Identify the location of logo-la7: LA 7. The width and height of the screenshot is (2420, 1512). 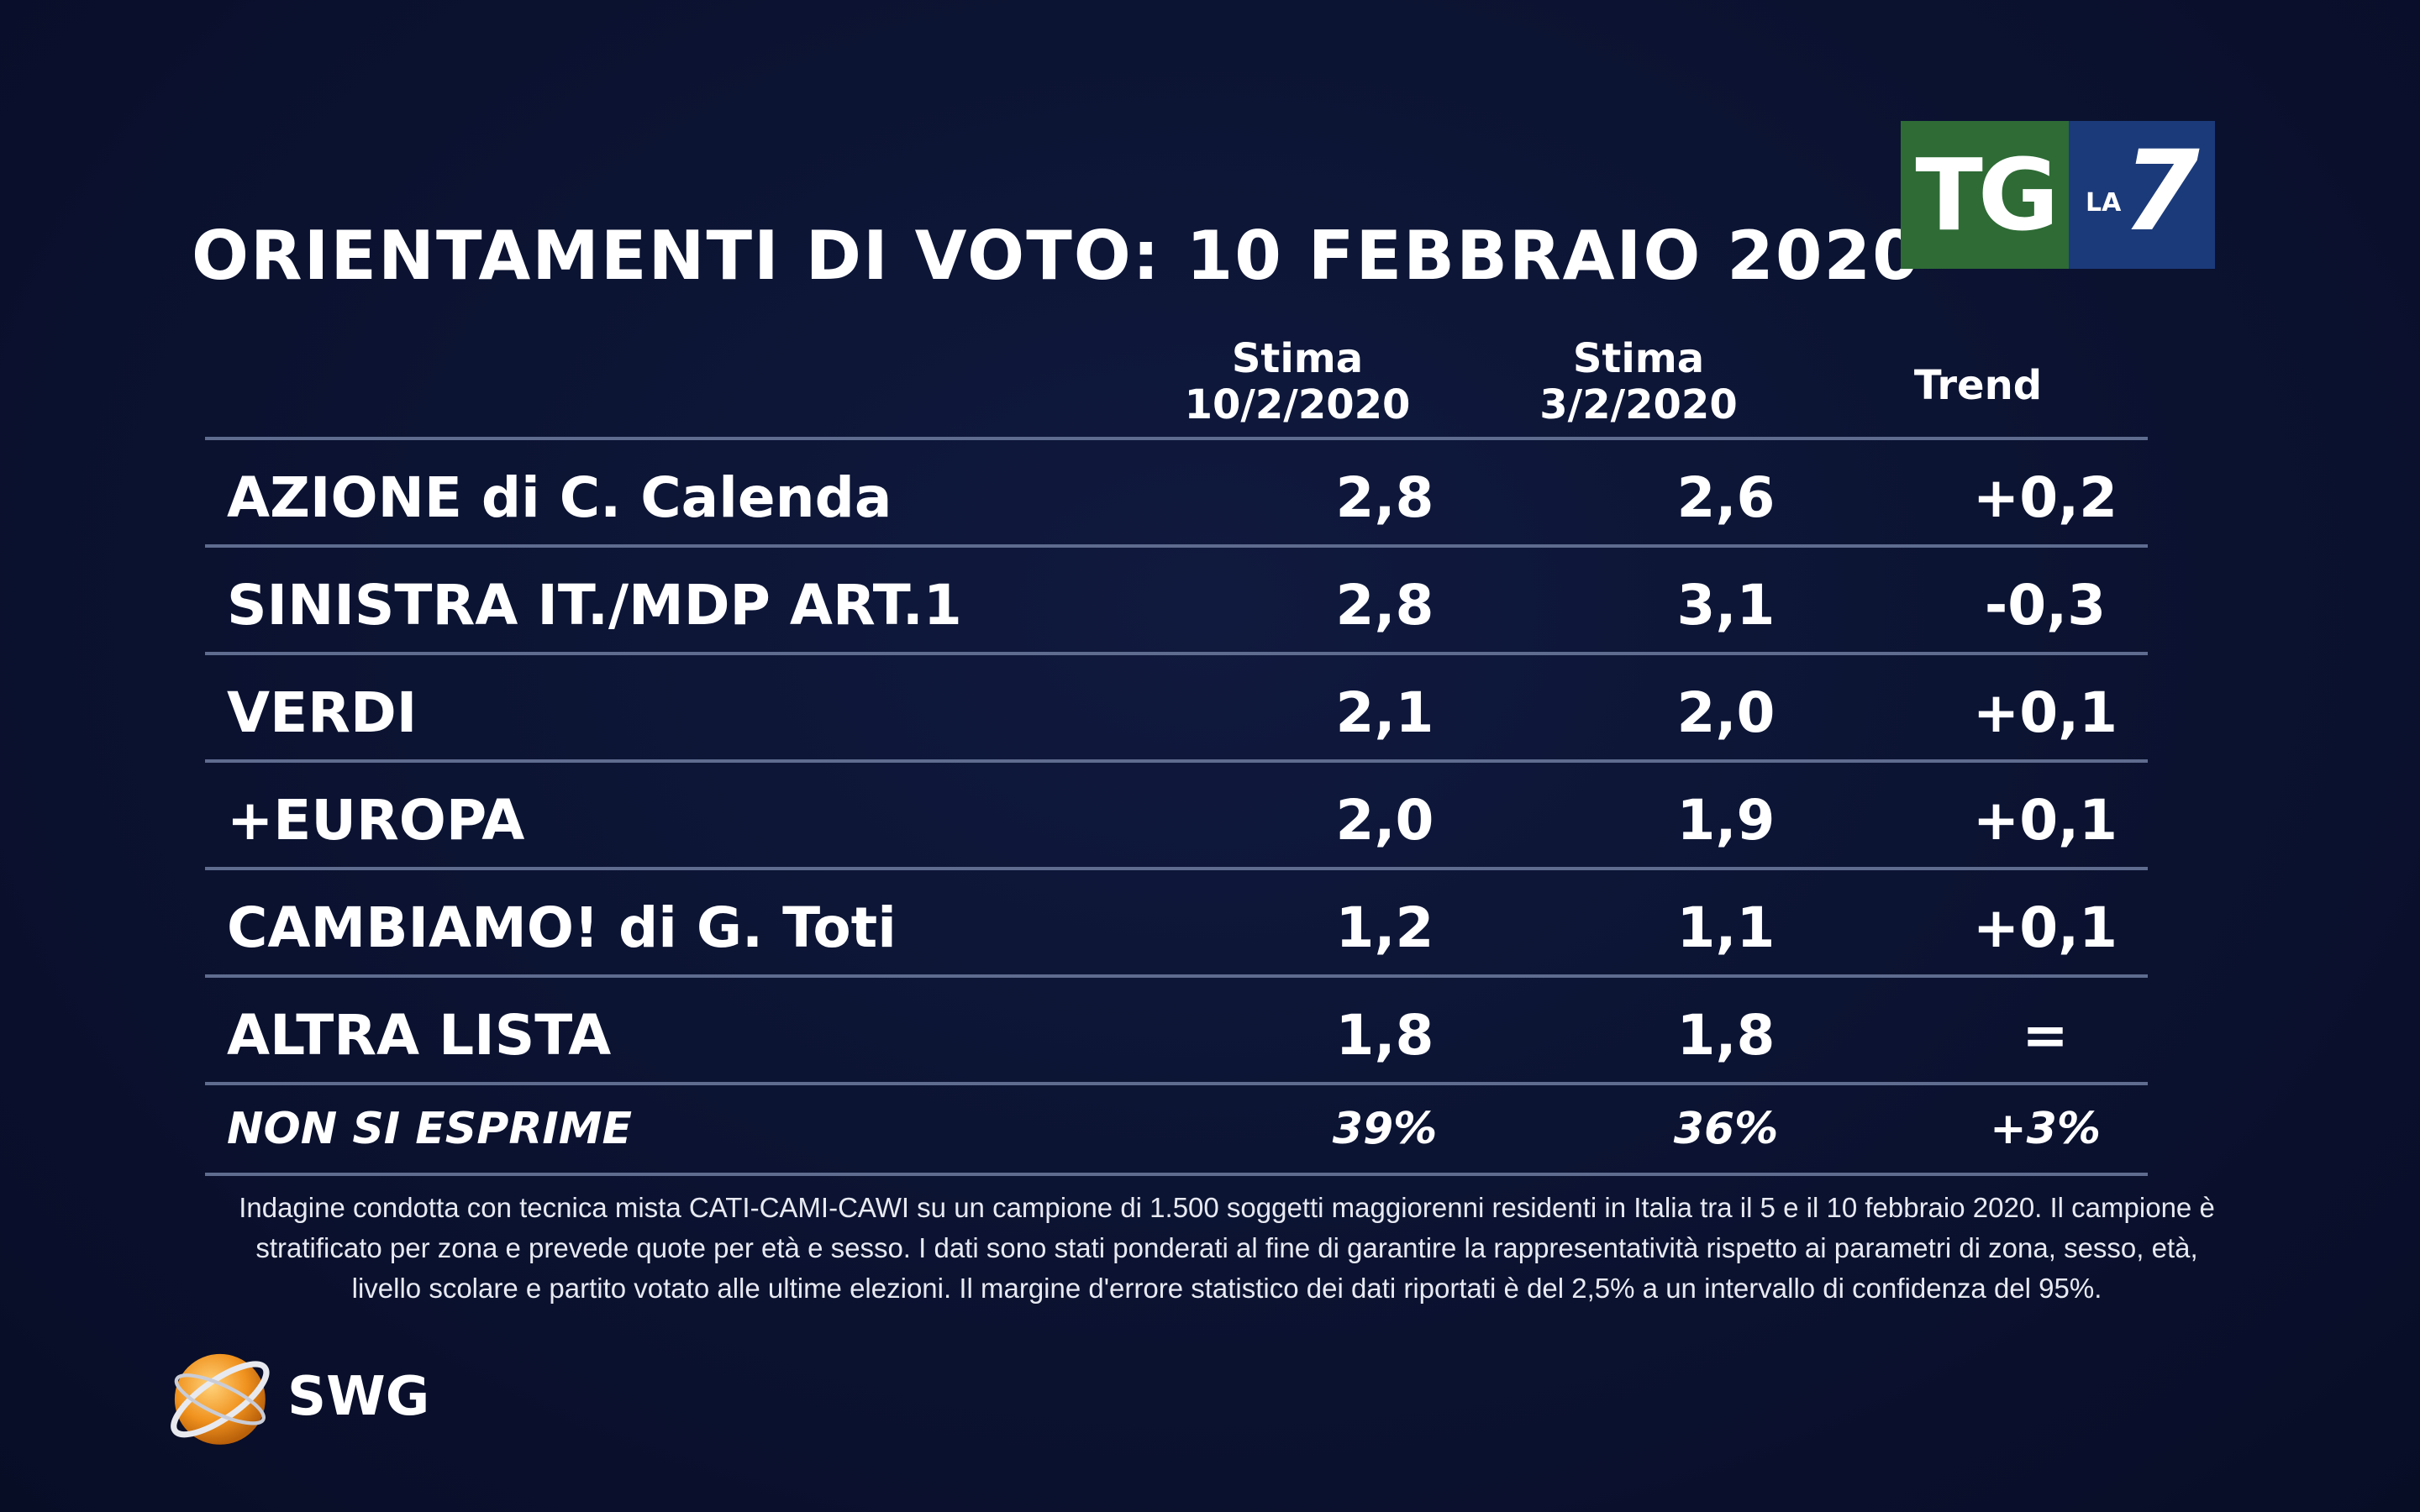
(2142, 195).